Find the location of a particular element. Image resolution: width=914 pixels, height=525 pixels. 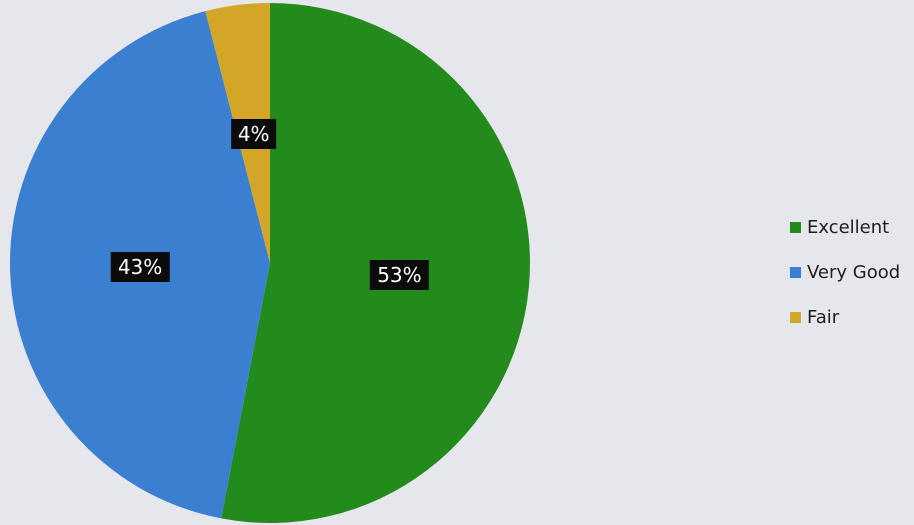

legend-label-fair: Fair is located at coordinates (823, 317).